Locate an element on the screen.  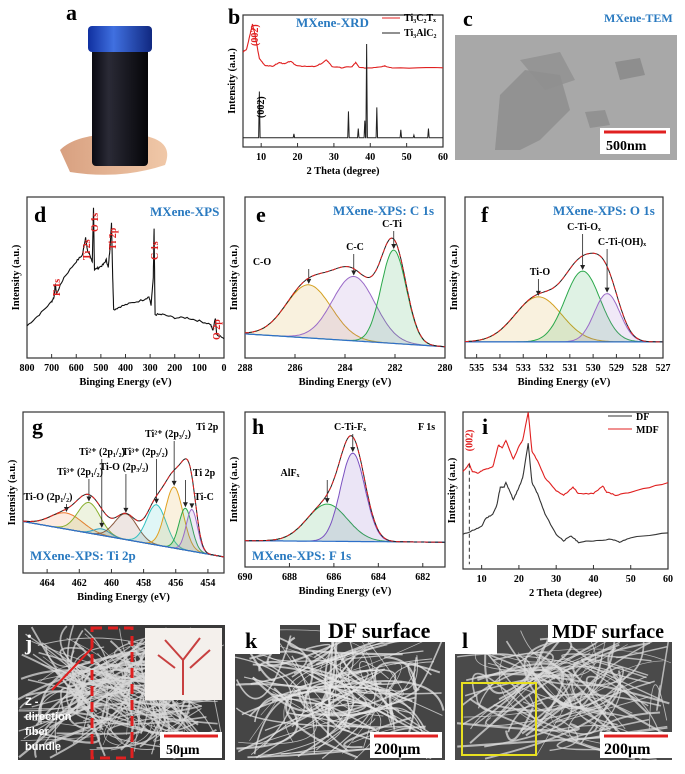
panel-letter-i: i is located at coordinates (485, 426).